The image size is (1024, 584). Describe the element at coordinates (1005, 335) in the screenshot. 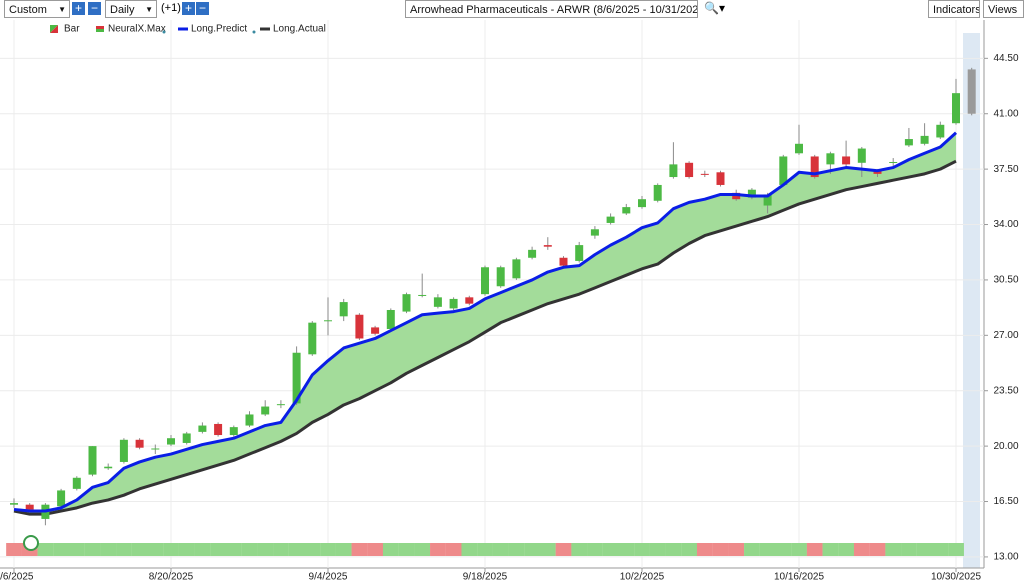

I see `y-tick-label: 27.00` at that location.